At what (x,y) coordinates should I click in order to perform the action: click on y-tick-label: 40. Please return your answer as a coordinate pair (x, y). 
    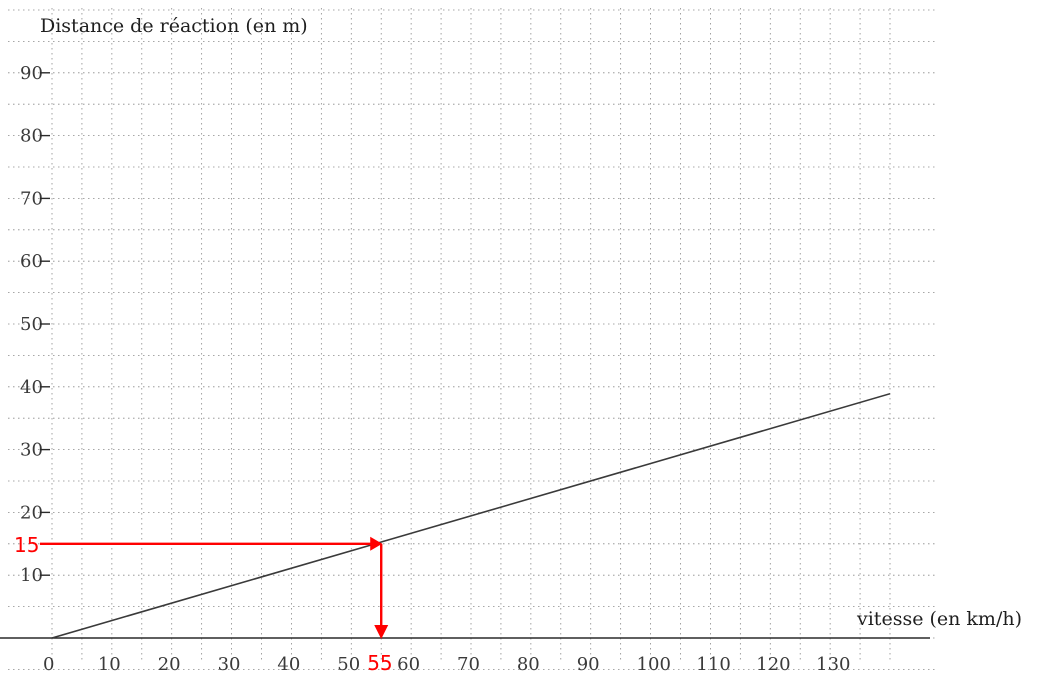
    Looking at the image, I should click on (31, 387).